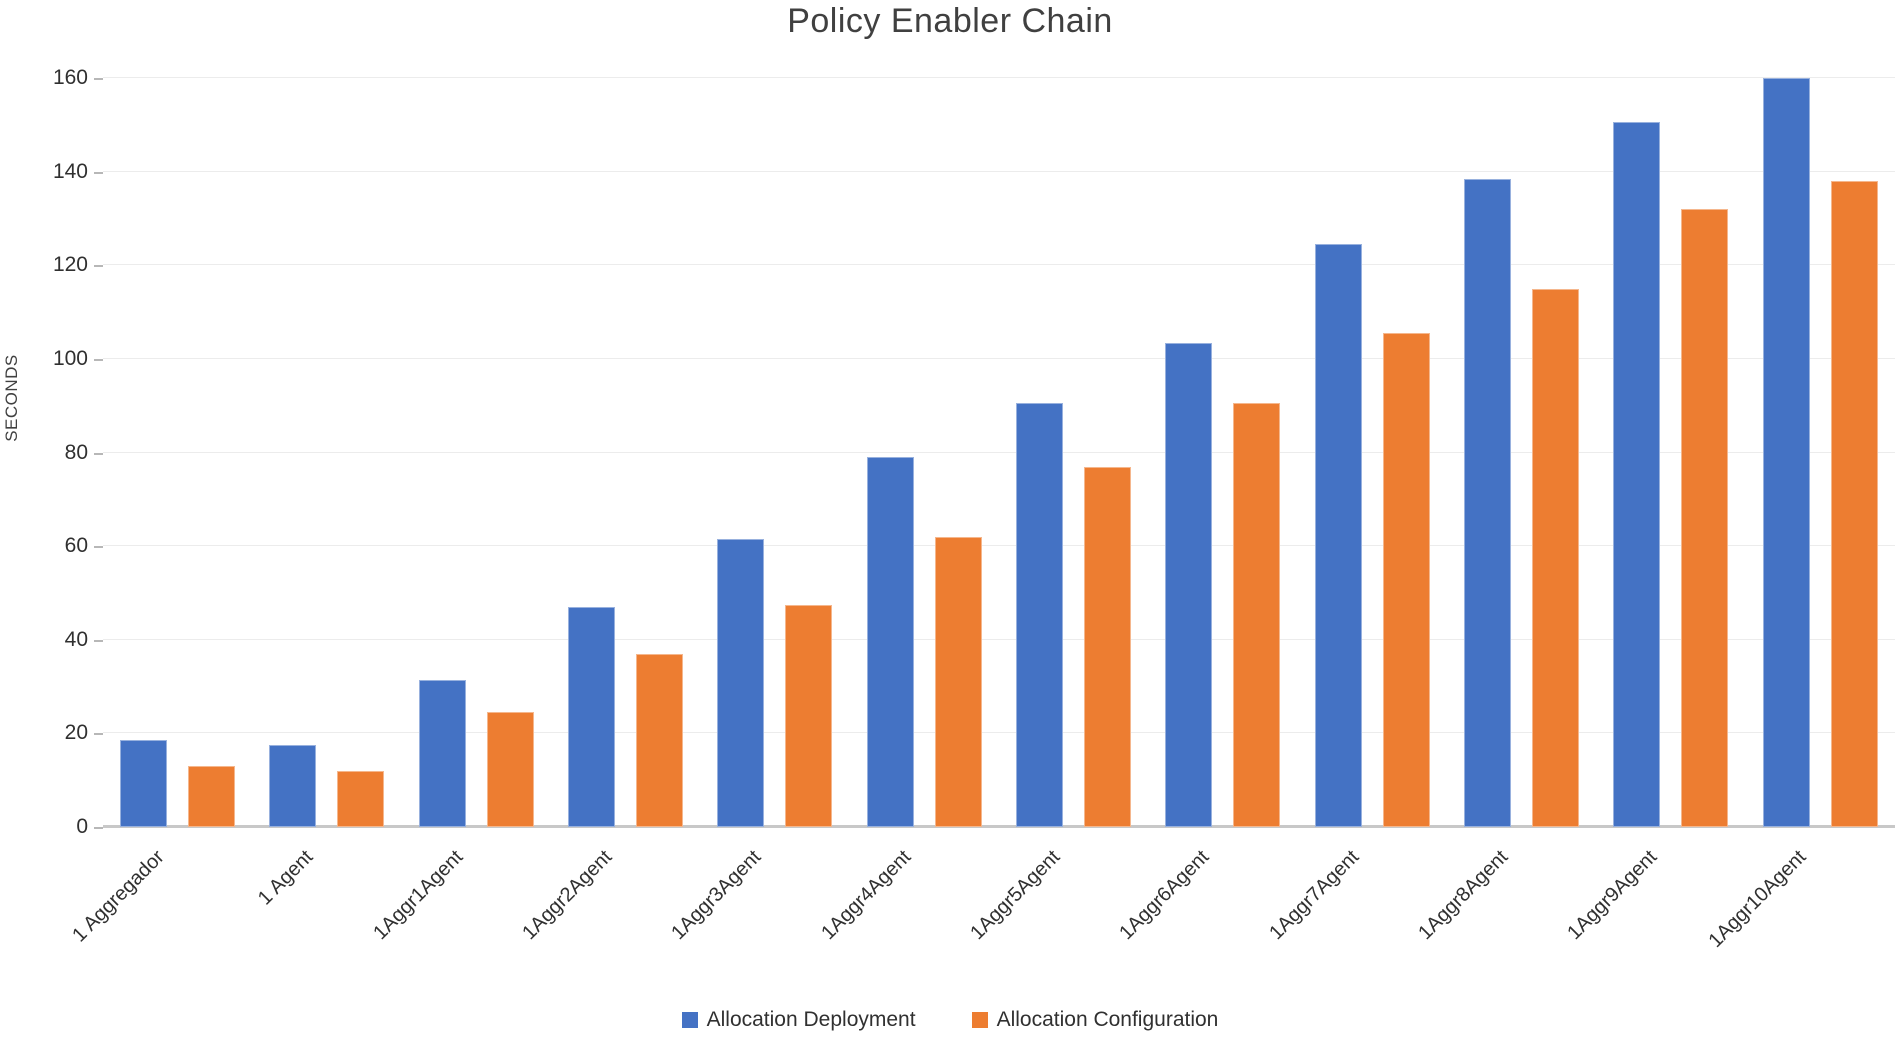  Describe the element at coordinates (1164, 895) in the screenshot. I see `x-tick-label-text: 1Aggr6Agent` at that location.